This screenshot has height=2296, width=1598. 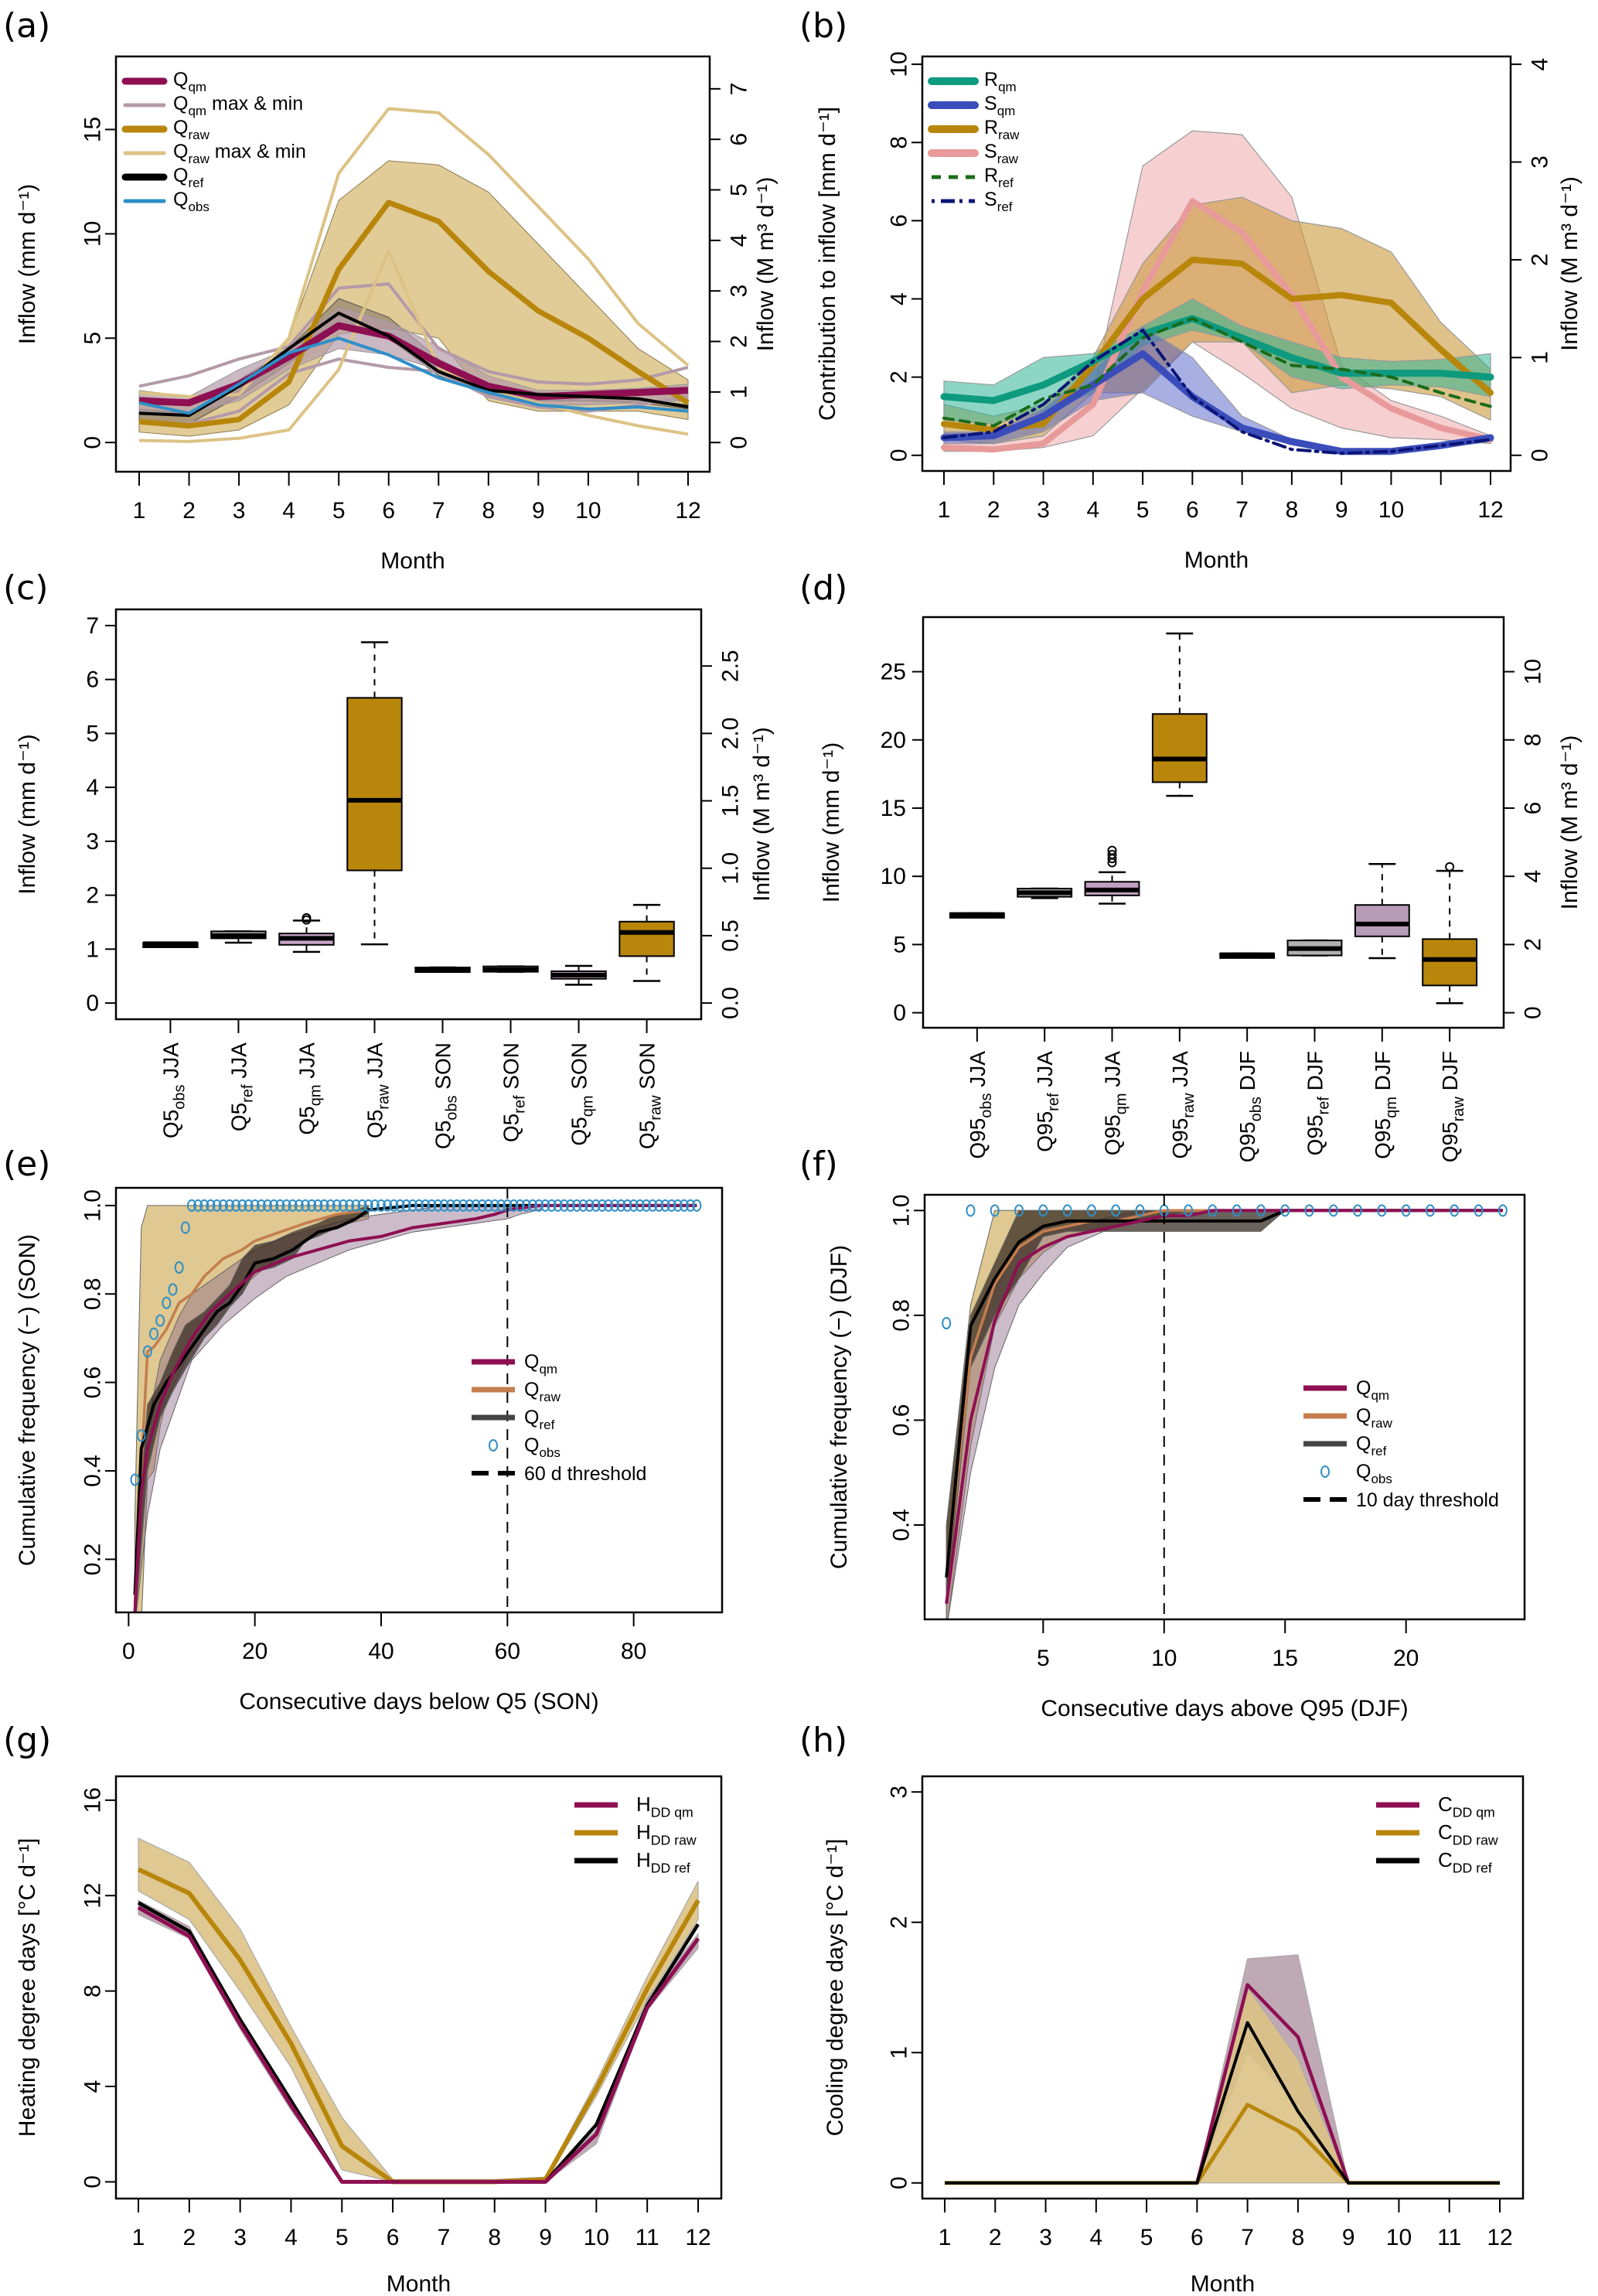 I want to click on y-right-tick-label: 2.0, so click(x=731, y=734).